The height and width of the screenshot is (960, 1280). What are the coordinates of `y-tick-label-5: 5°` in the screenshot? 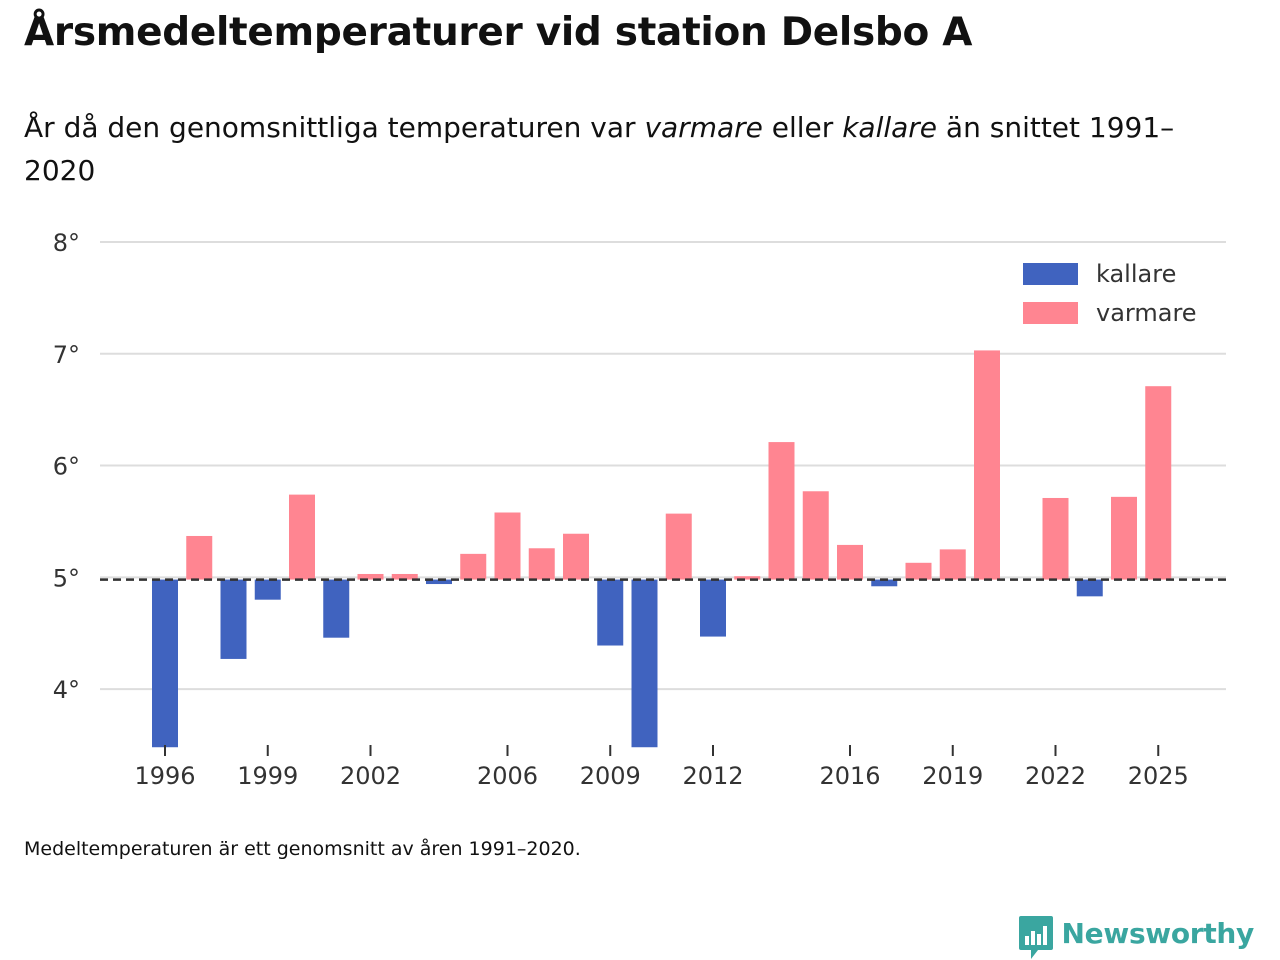 It's located at (66, 578).